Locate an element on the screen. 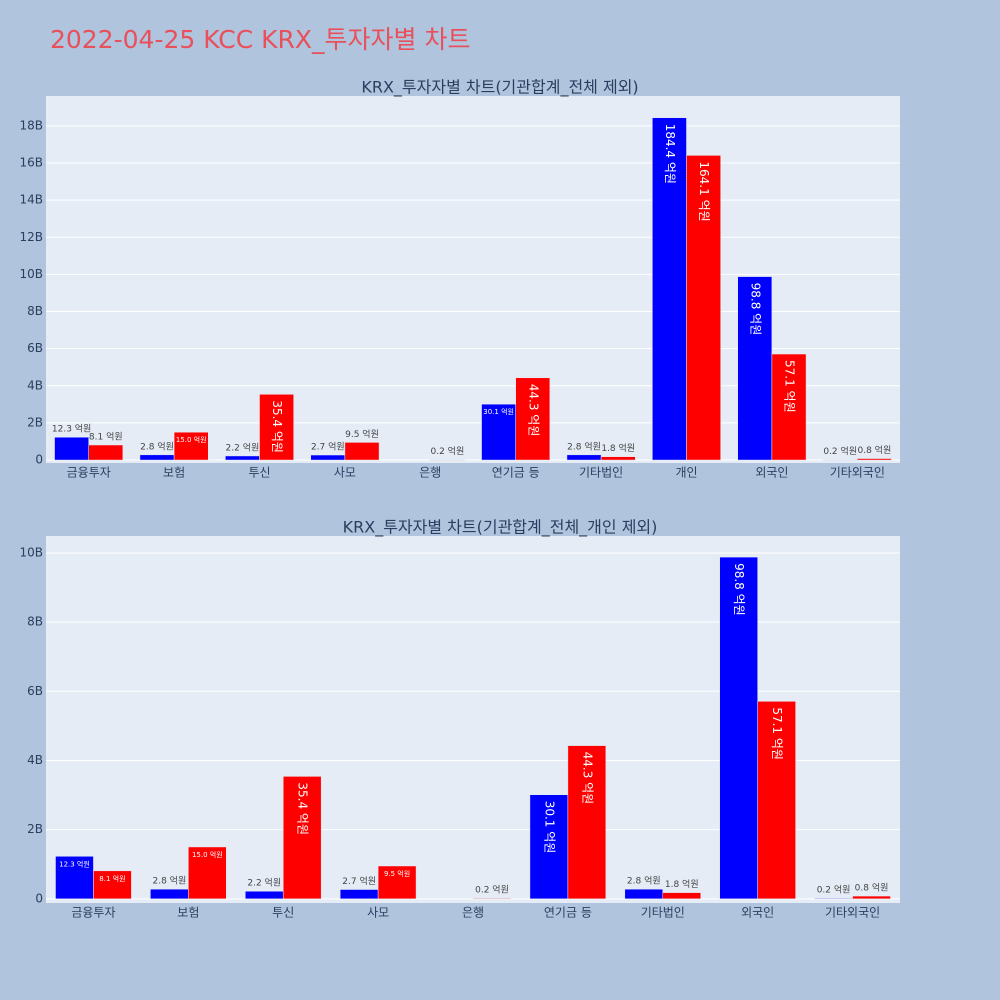  value-label: 164.1 억원 is located at coordinates (704, 191).